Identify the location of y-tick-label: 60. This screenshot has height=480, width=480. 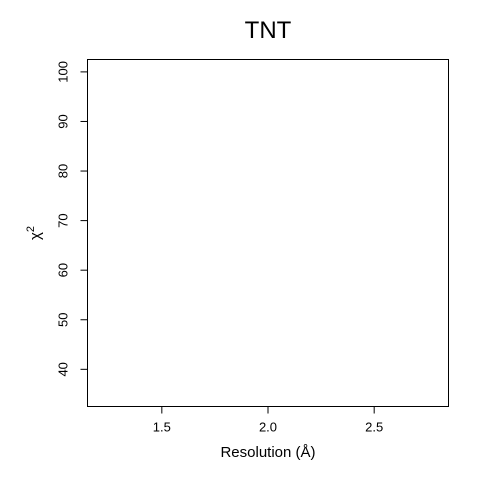
(63, 270).